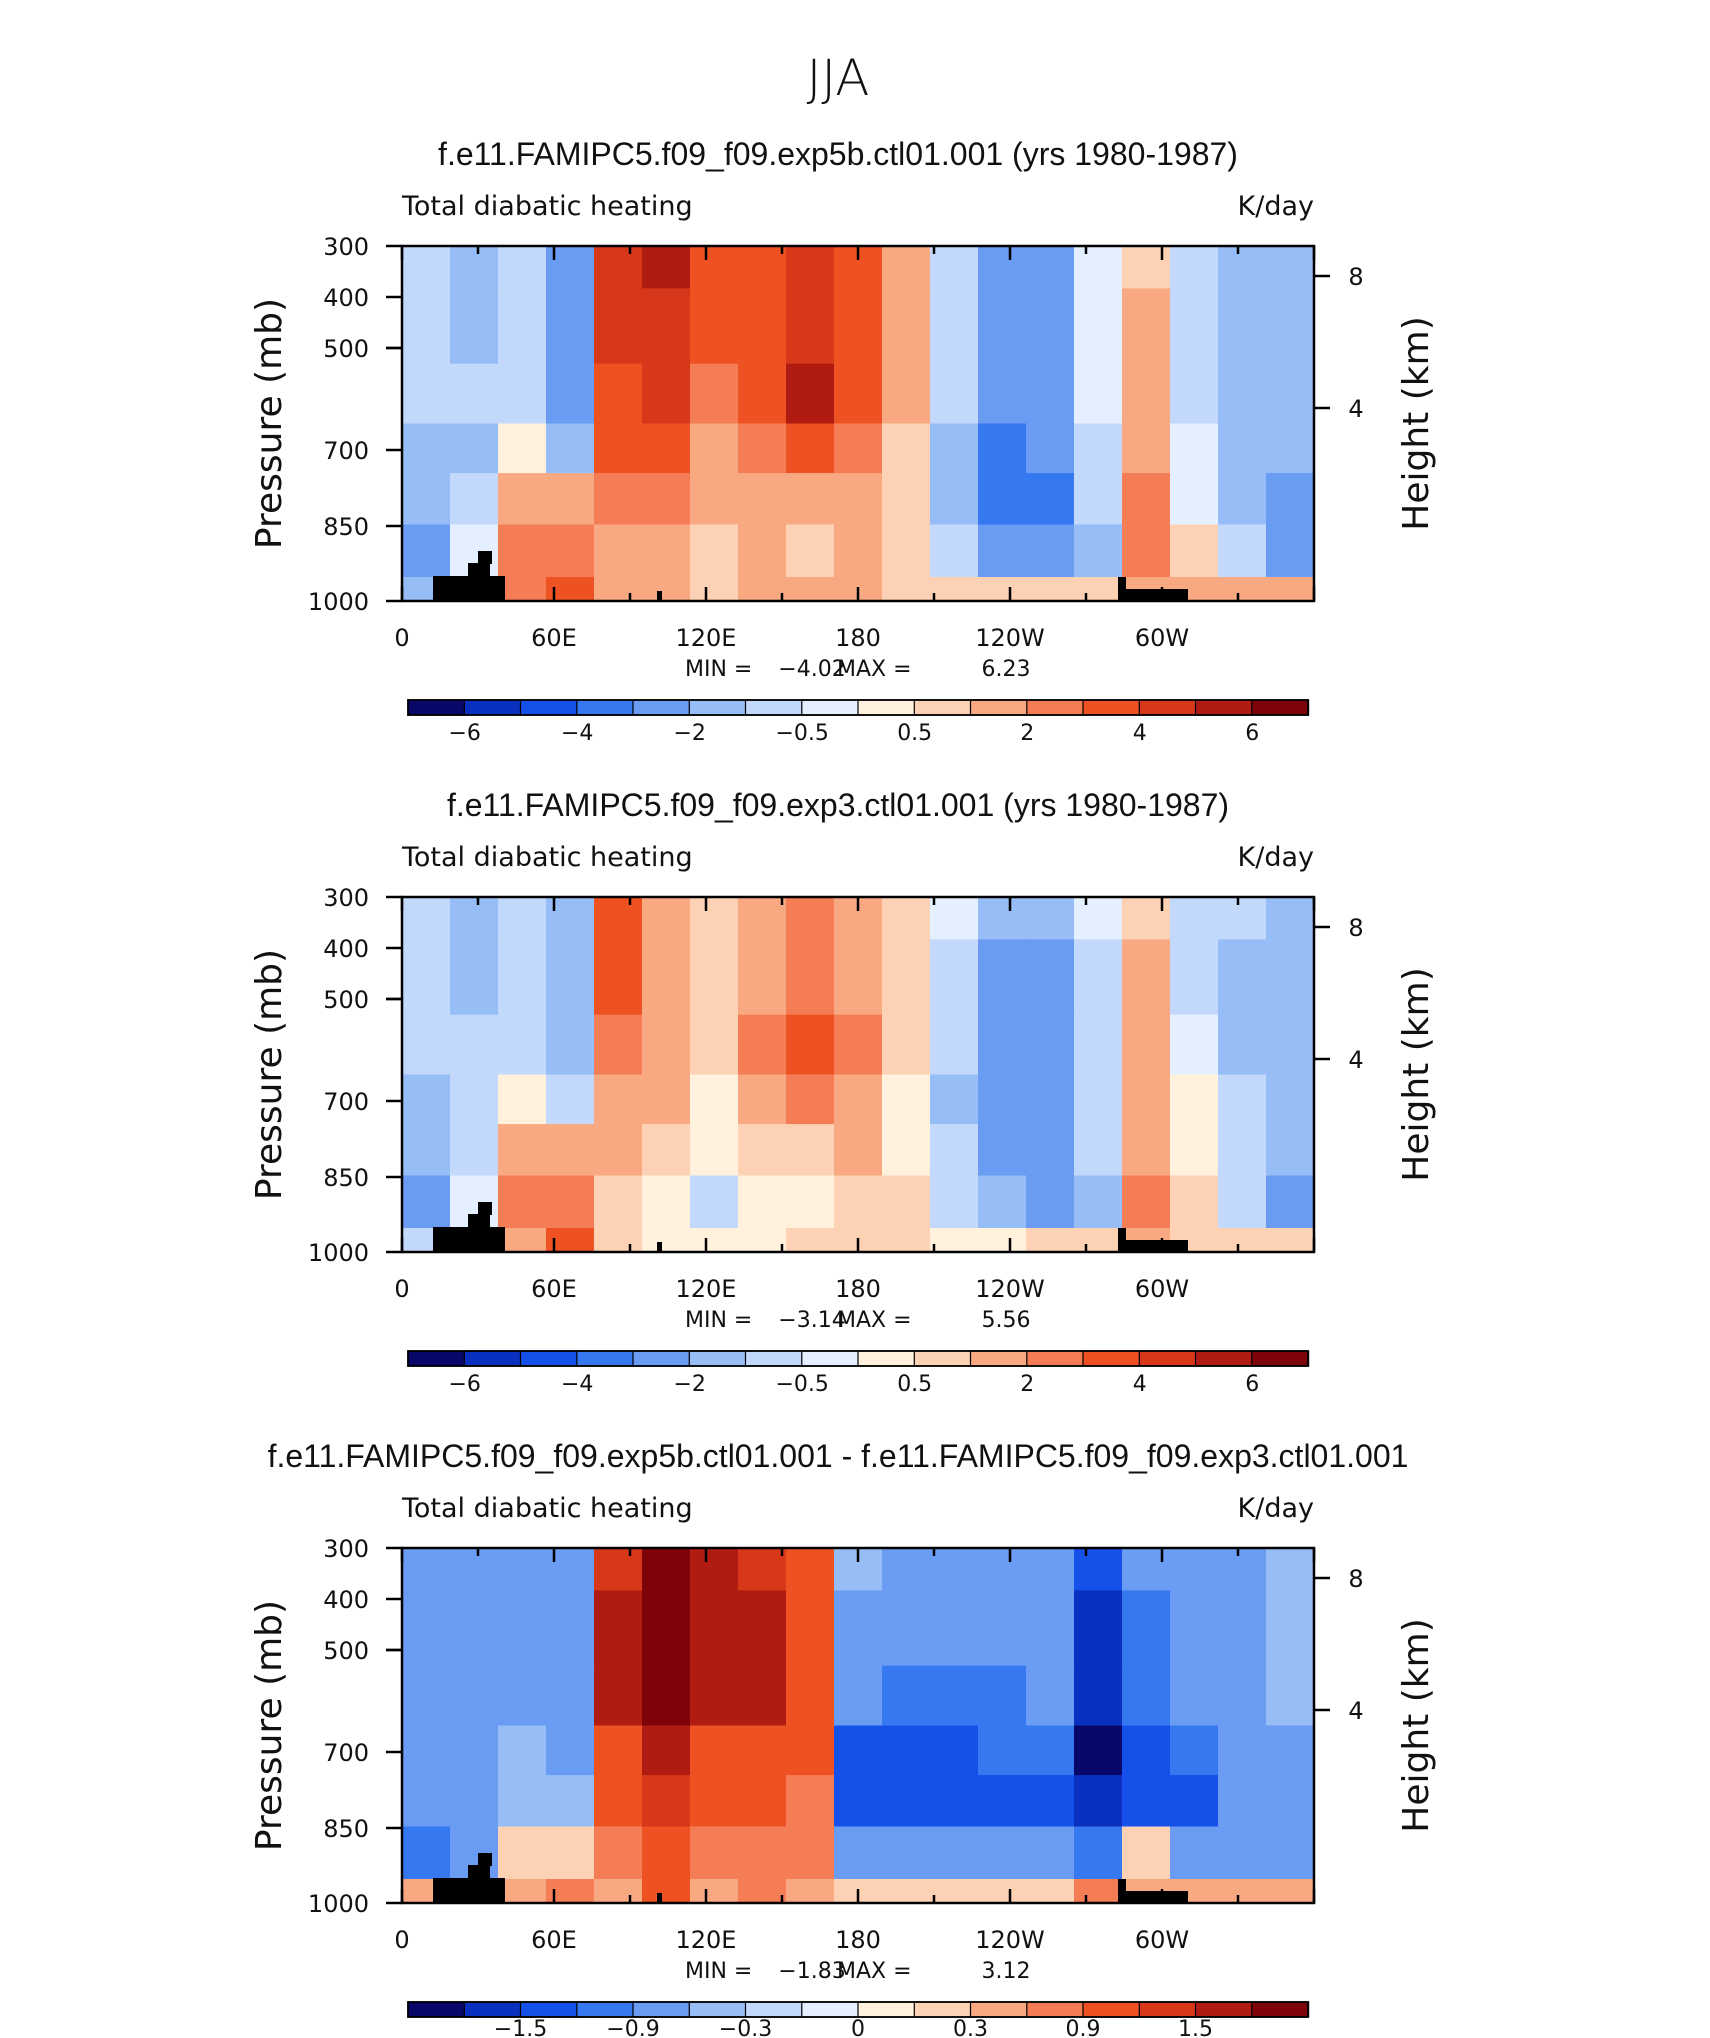 This screenshot has width=1710, height=2038. What do you see at coordinates (554, 638) in the screenshot?
I see `x-tick-label: 60E` at bounding box center [554, 638].